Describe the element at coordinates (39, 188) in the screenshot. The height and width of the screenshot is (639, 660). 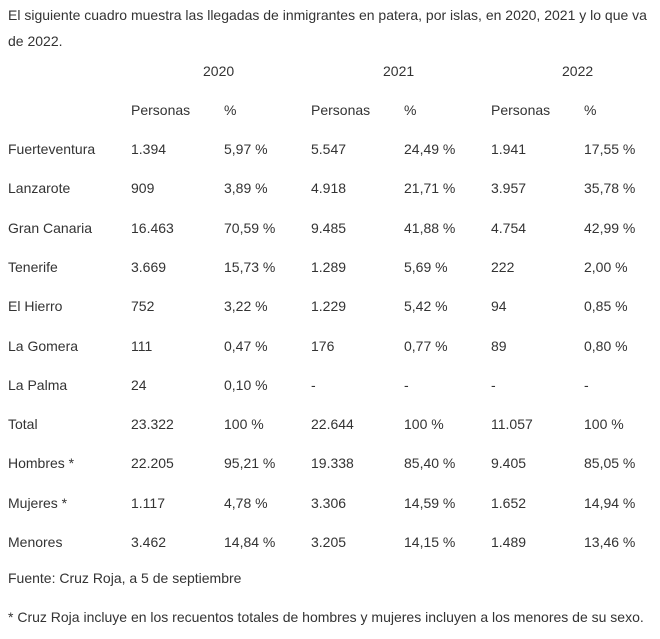
I see `row-label: Lanzarote` at that location.